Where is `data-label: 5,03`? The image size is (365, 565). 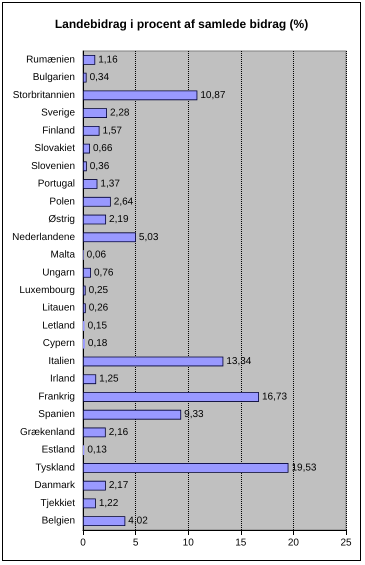
data-label: 5,03 is located at coordinates (148, 237).